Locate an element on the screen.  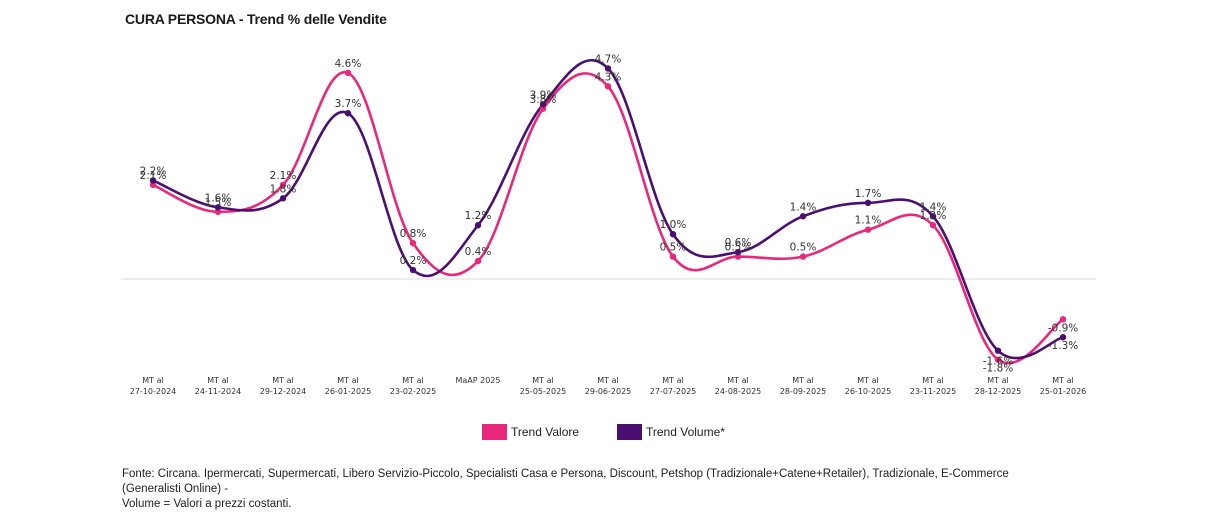
data-label-volume: -1.6% is located at coordinates (998, 362).